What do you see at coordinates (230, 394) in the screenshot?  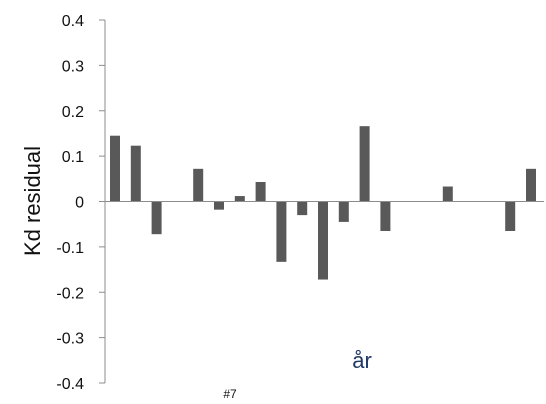 I see `annotation-hash-7: #7` at bounding box center [230, 394].